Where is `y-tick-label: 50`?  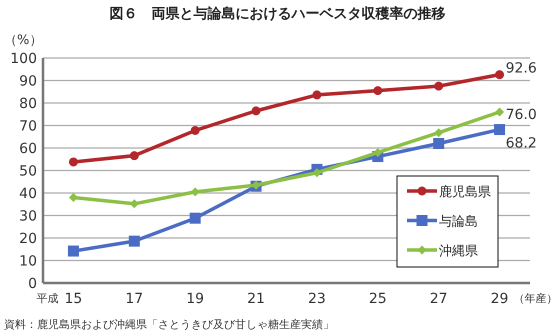
y-tick-label: 50 is located at coordinates (28, 172).